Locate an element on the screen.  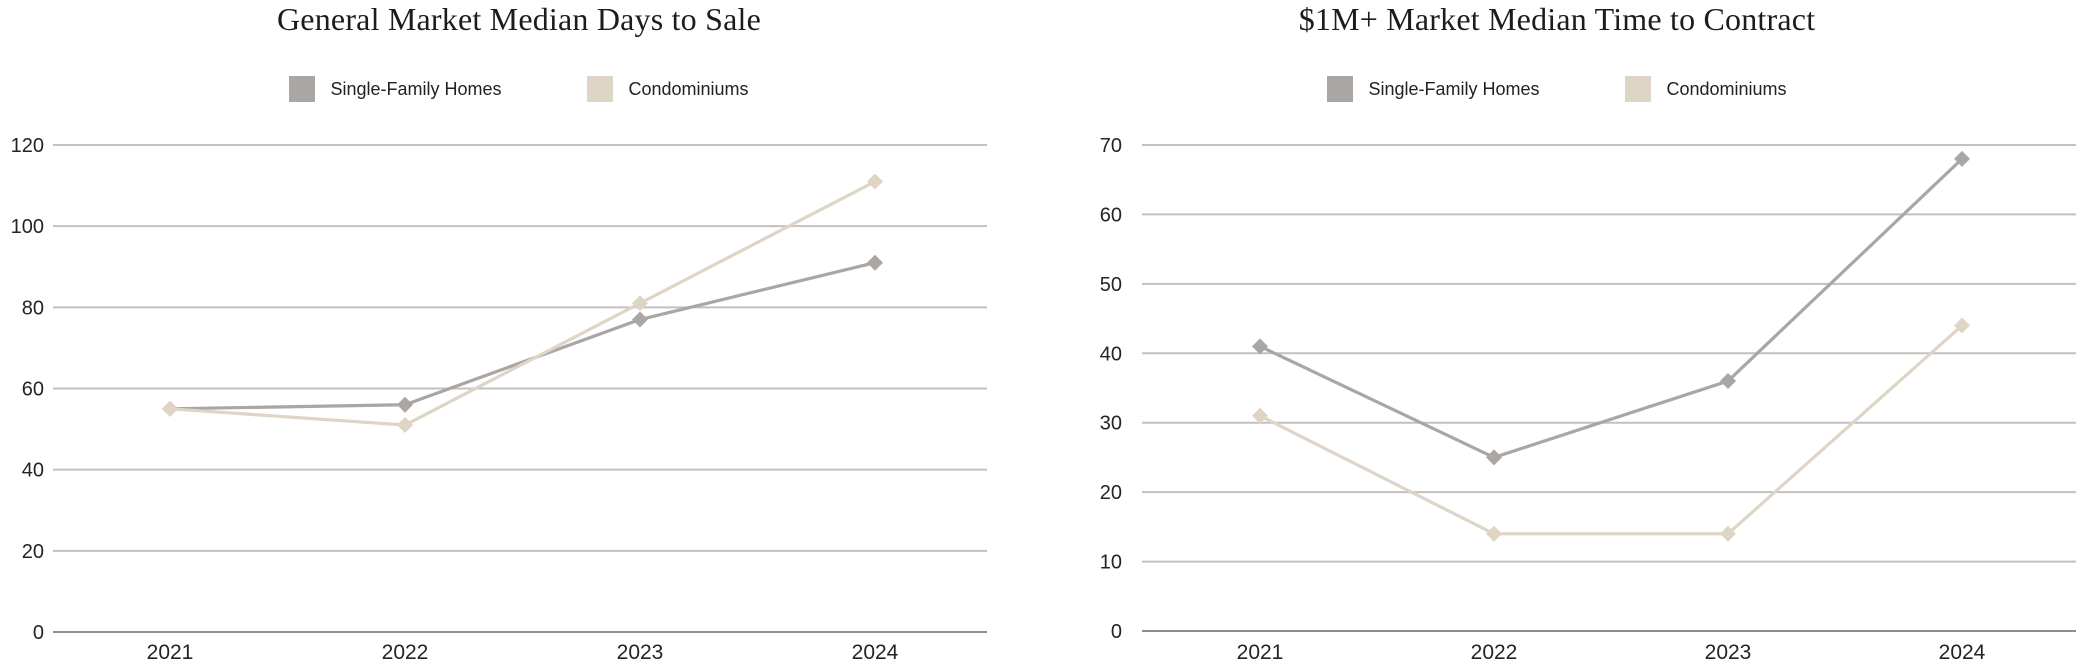
svg-text: 10 is located at coordinates (1111, 563).